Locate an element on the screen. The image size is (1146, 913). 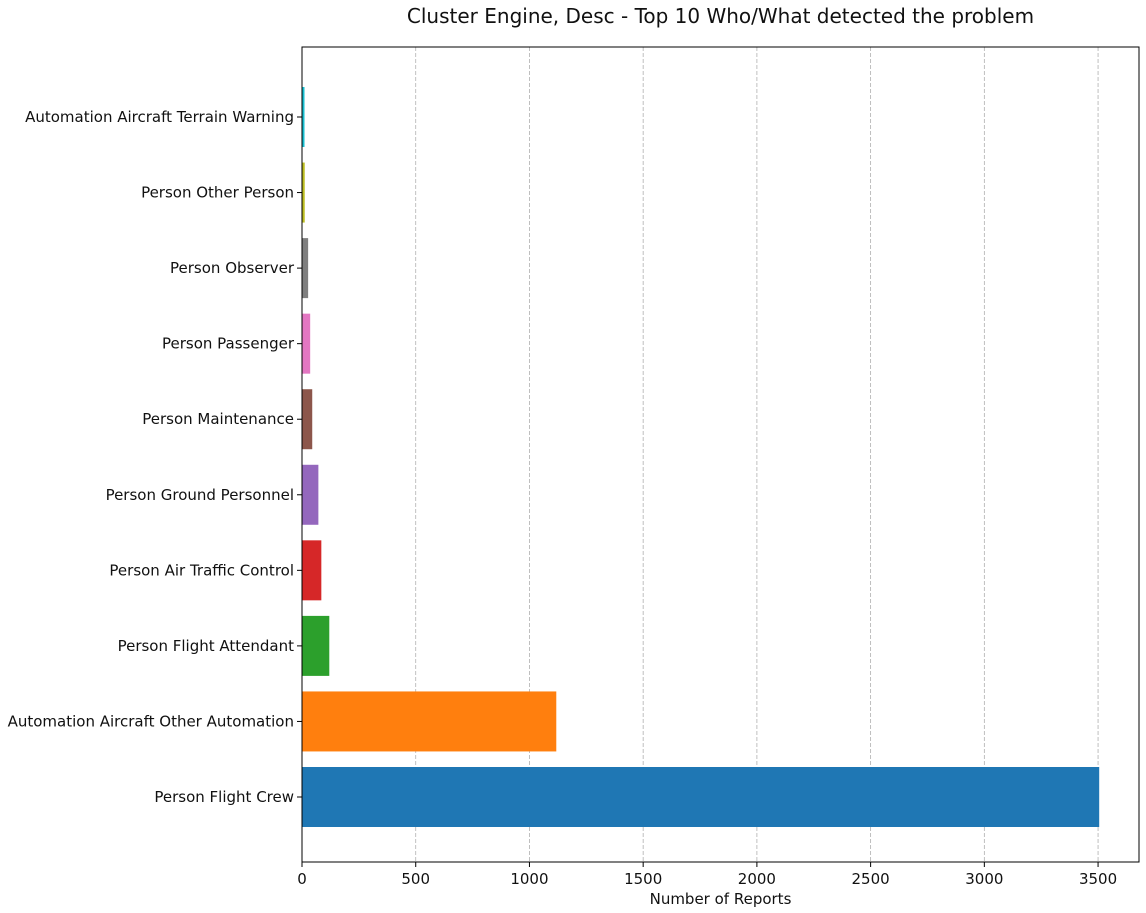
x-tick-label: 3500 is located at coordinates (1098, 879).